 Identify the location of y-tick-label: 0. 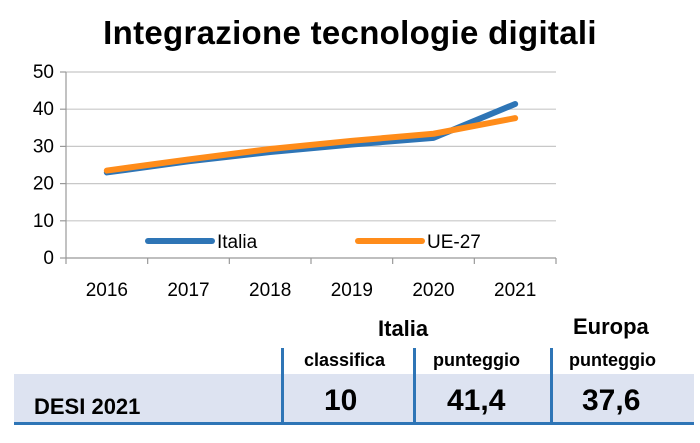
(48, 258).